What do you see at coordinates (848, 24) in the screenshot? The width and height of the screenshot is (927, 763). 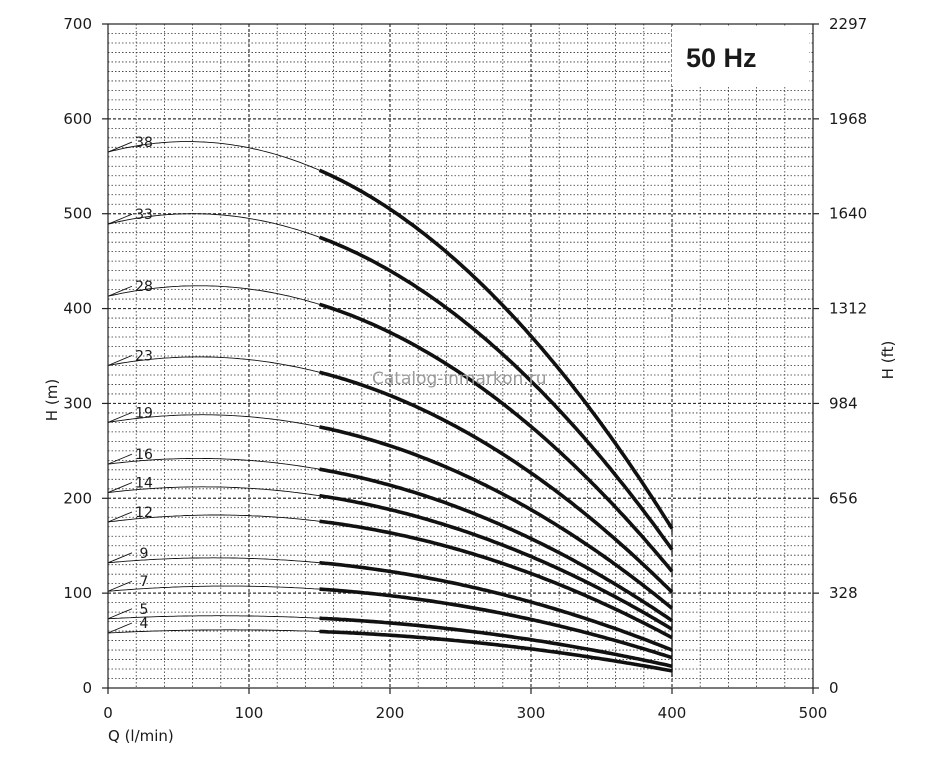 I see `y2-tick-label: 2297` at bounding box center [848, 24].